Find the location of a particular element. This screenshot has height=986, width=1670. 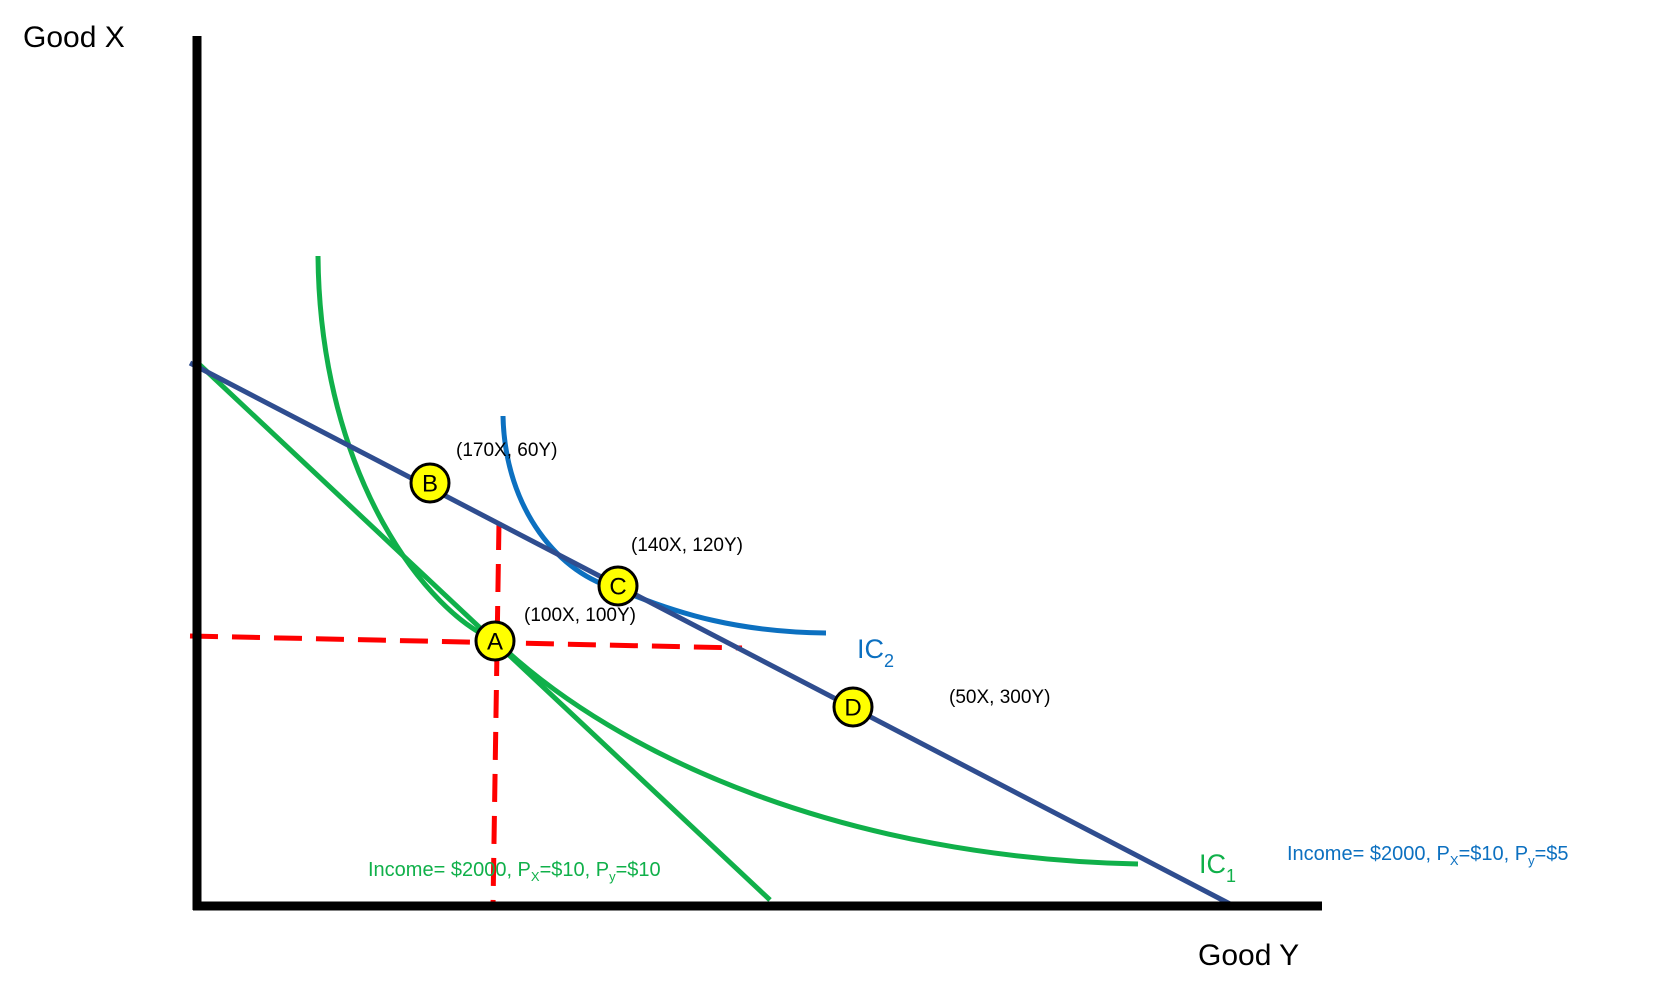

point-c-letter: C is located at coordinates (617, 587).